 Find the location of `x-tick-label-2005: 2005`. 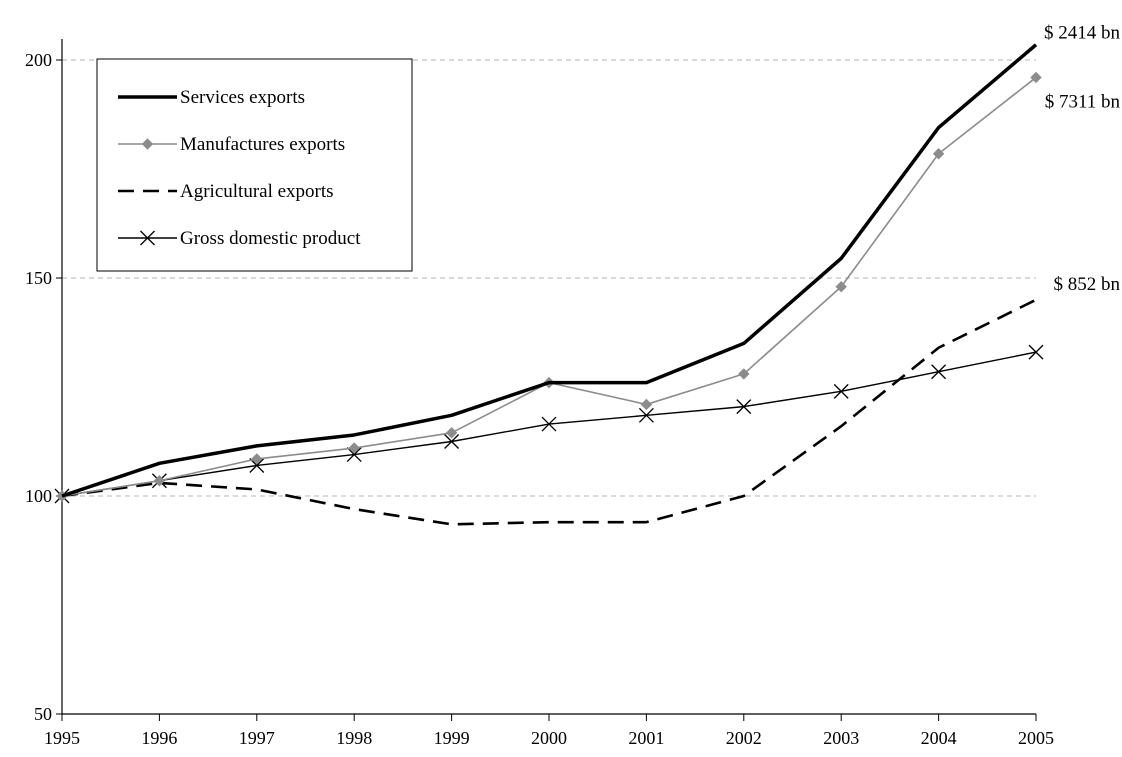

x-tick-label-2005: 2005 is located at coordinates (1036, 738).